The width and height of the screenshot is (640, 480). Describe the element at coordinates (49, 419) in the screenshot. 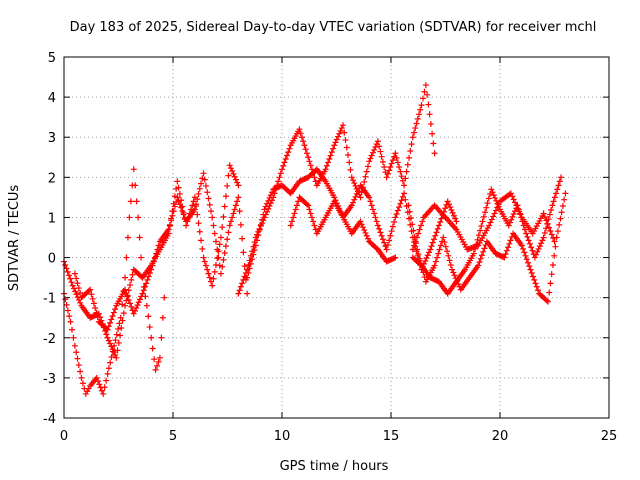

I see `y-tick-label: -4` at that location.